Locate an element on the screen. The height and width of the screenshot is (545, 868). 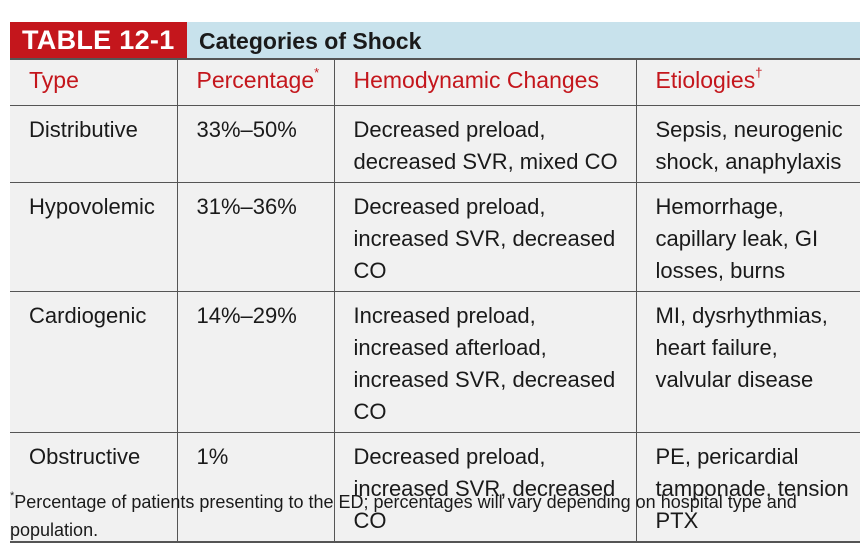
cell-type: Hypovolemic is located at coordinates (94, 237).